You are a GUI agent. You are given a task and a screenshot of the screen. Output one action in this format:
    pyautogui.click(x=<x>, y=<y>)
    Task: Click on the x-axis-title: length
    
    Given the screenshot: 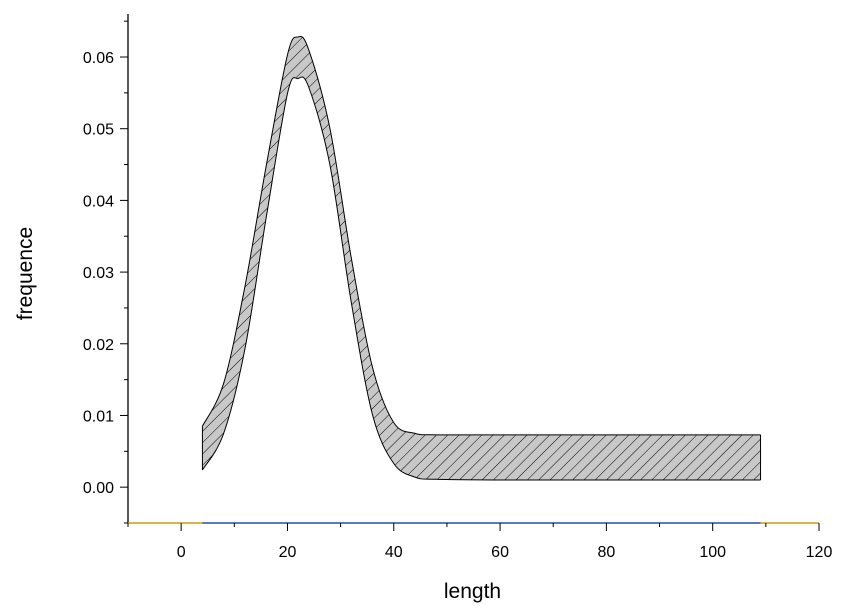 What is the action you would take?
    pyautogui.click(x=472, y=591)
    